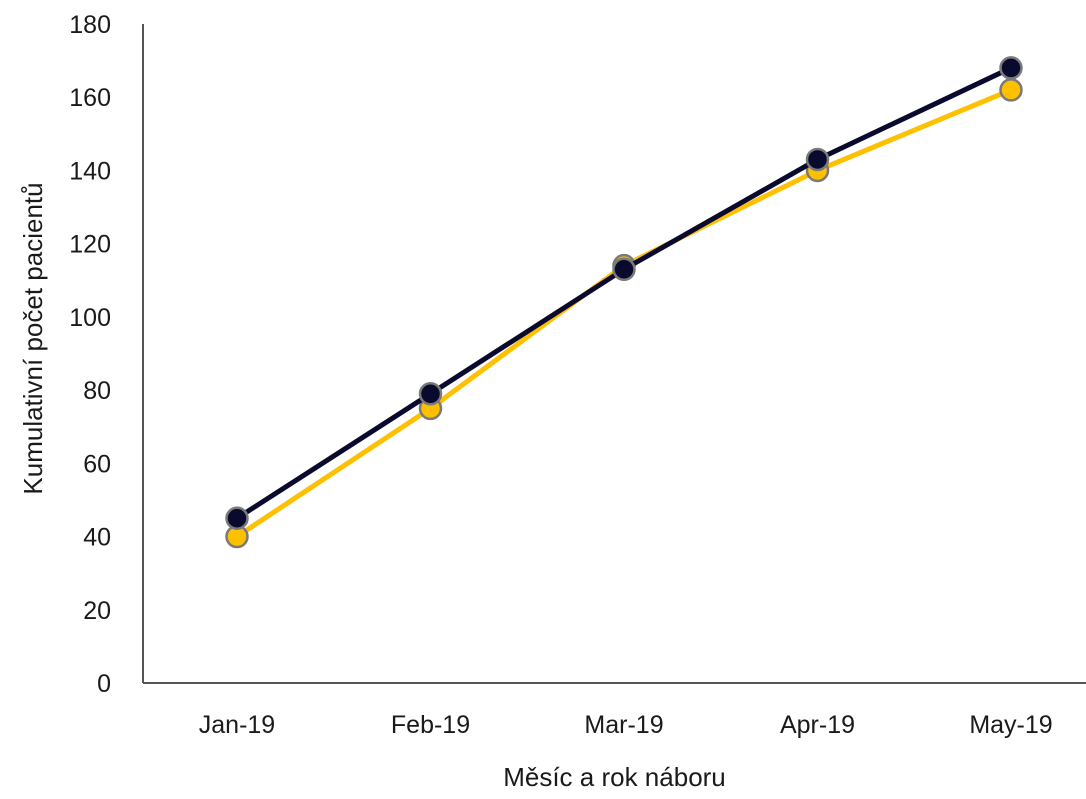 The height and width of the screenshot is (799, 1086). Describe the element at coordinates (817, 725) in the screenshot. I see `x-tick-label: Apr-19` at that location.